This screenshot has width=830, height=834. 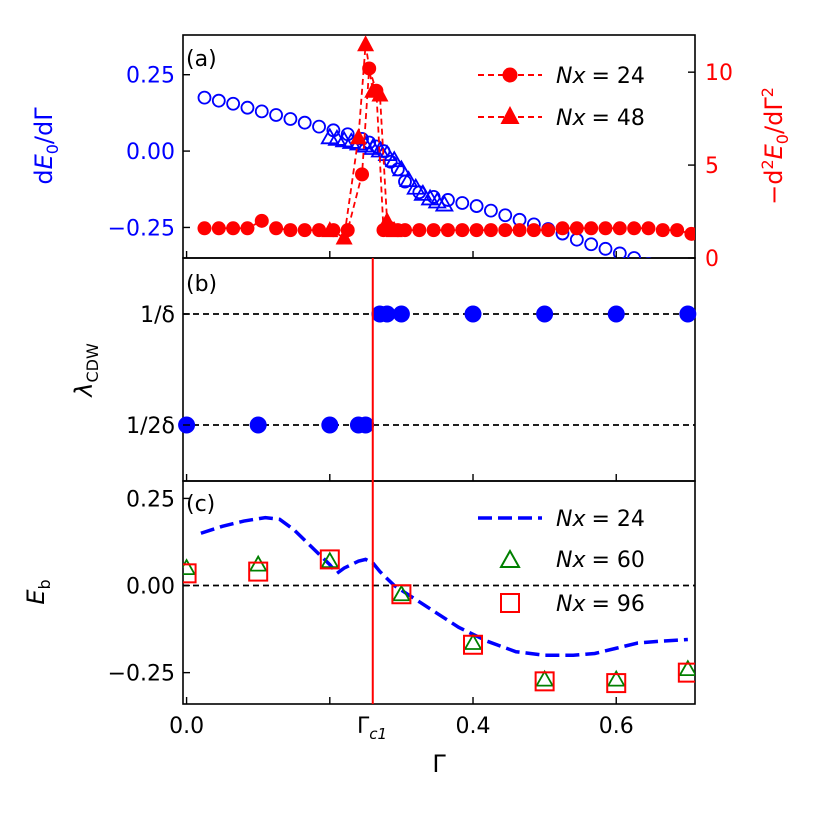 What do you see at coordinates (616, 726) in the screenshot?
I see `x-tick-label-3: 0.6` at bounding box center [616, 726].